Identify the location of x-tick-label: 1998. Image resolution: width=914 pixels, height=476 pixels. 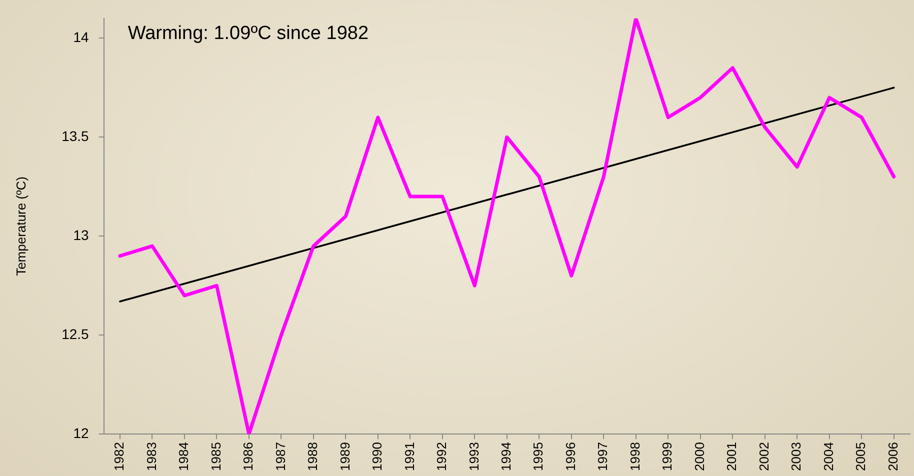
(634, 456).